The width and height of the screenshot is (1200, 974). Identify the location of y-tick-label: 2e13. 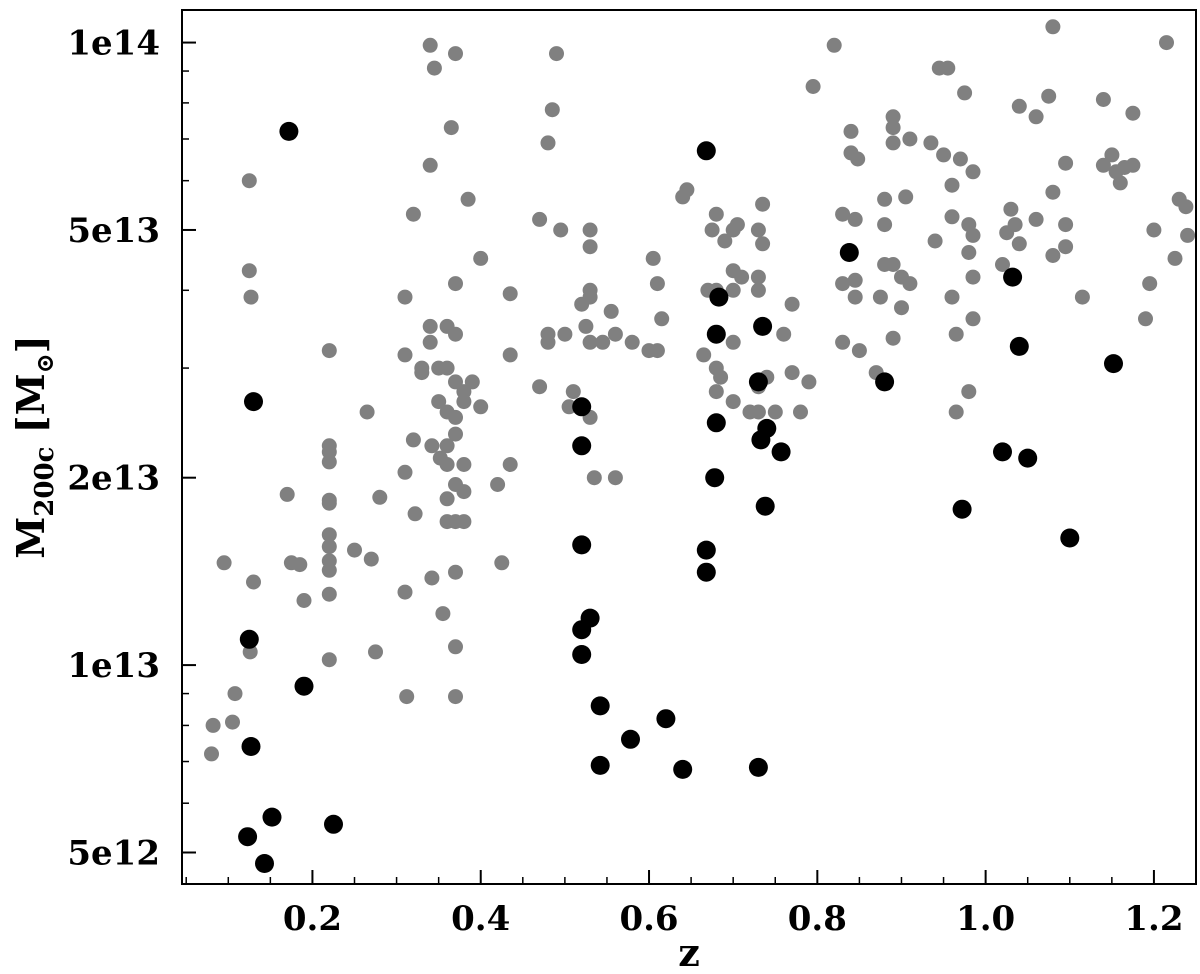
(113, 479).